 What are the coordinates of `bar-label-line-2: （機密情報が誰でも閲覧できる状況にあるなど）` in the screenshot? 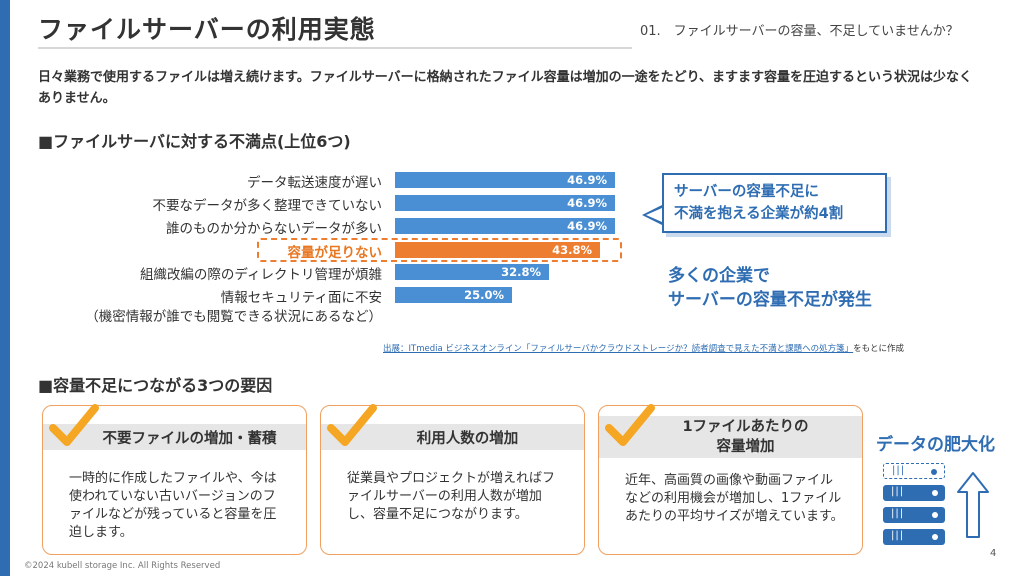 It's located at (233, 317).